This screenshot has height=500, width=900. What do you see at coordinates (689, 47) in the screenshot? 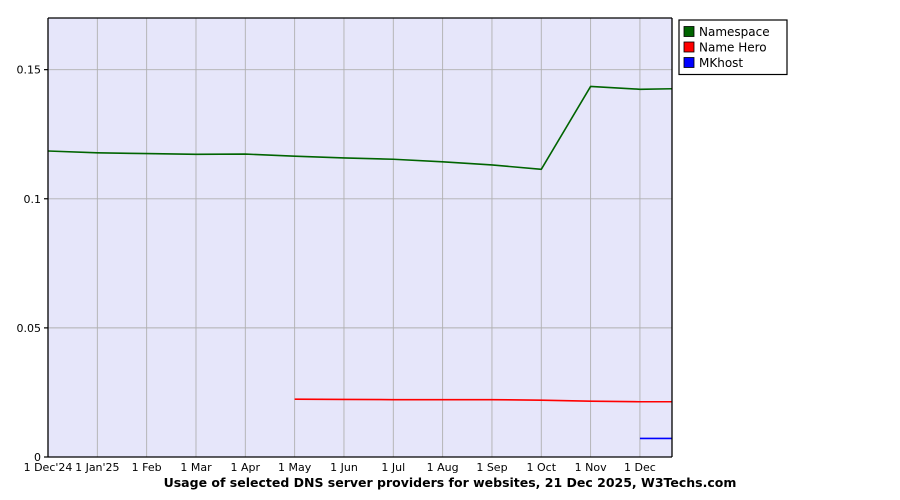
I see `legend-swatch-name-hero` at bounding box center [689, 47].